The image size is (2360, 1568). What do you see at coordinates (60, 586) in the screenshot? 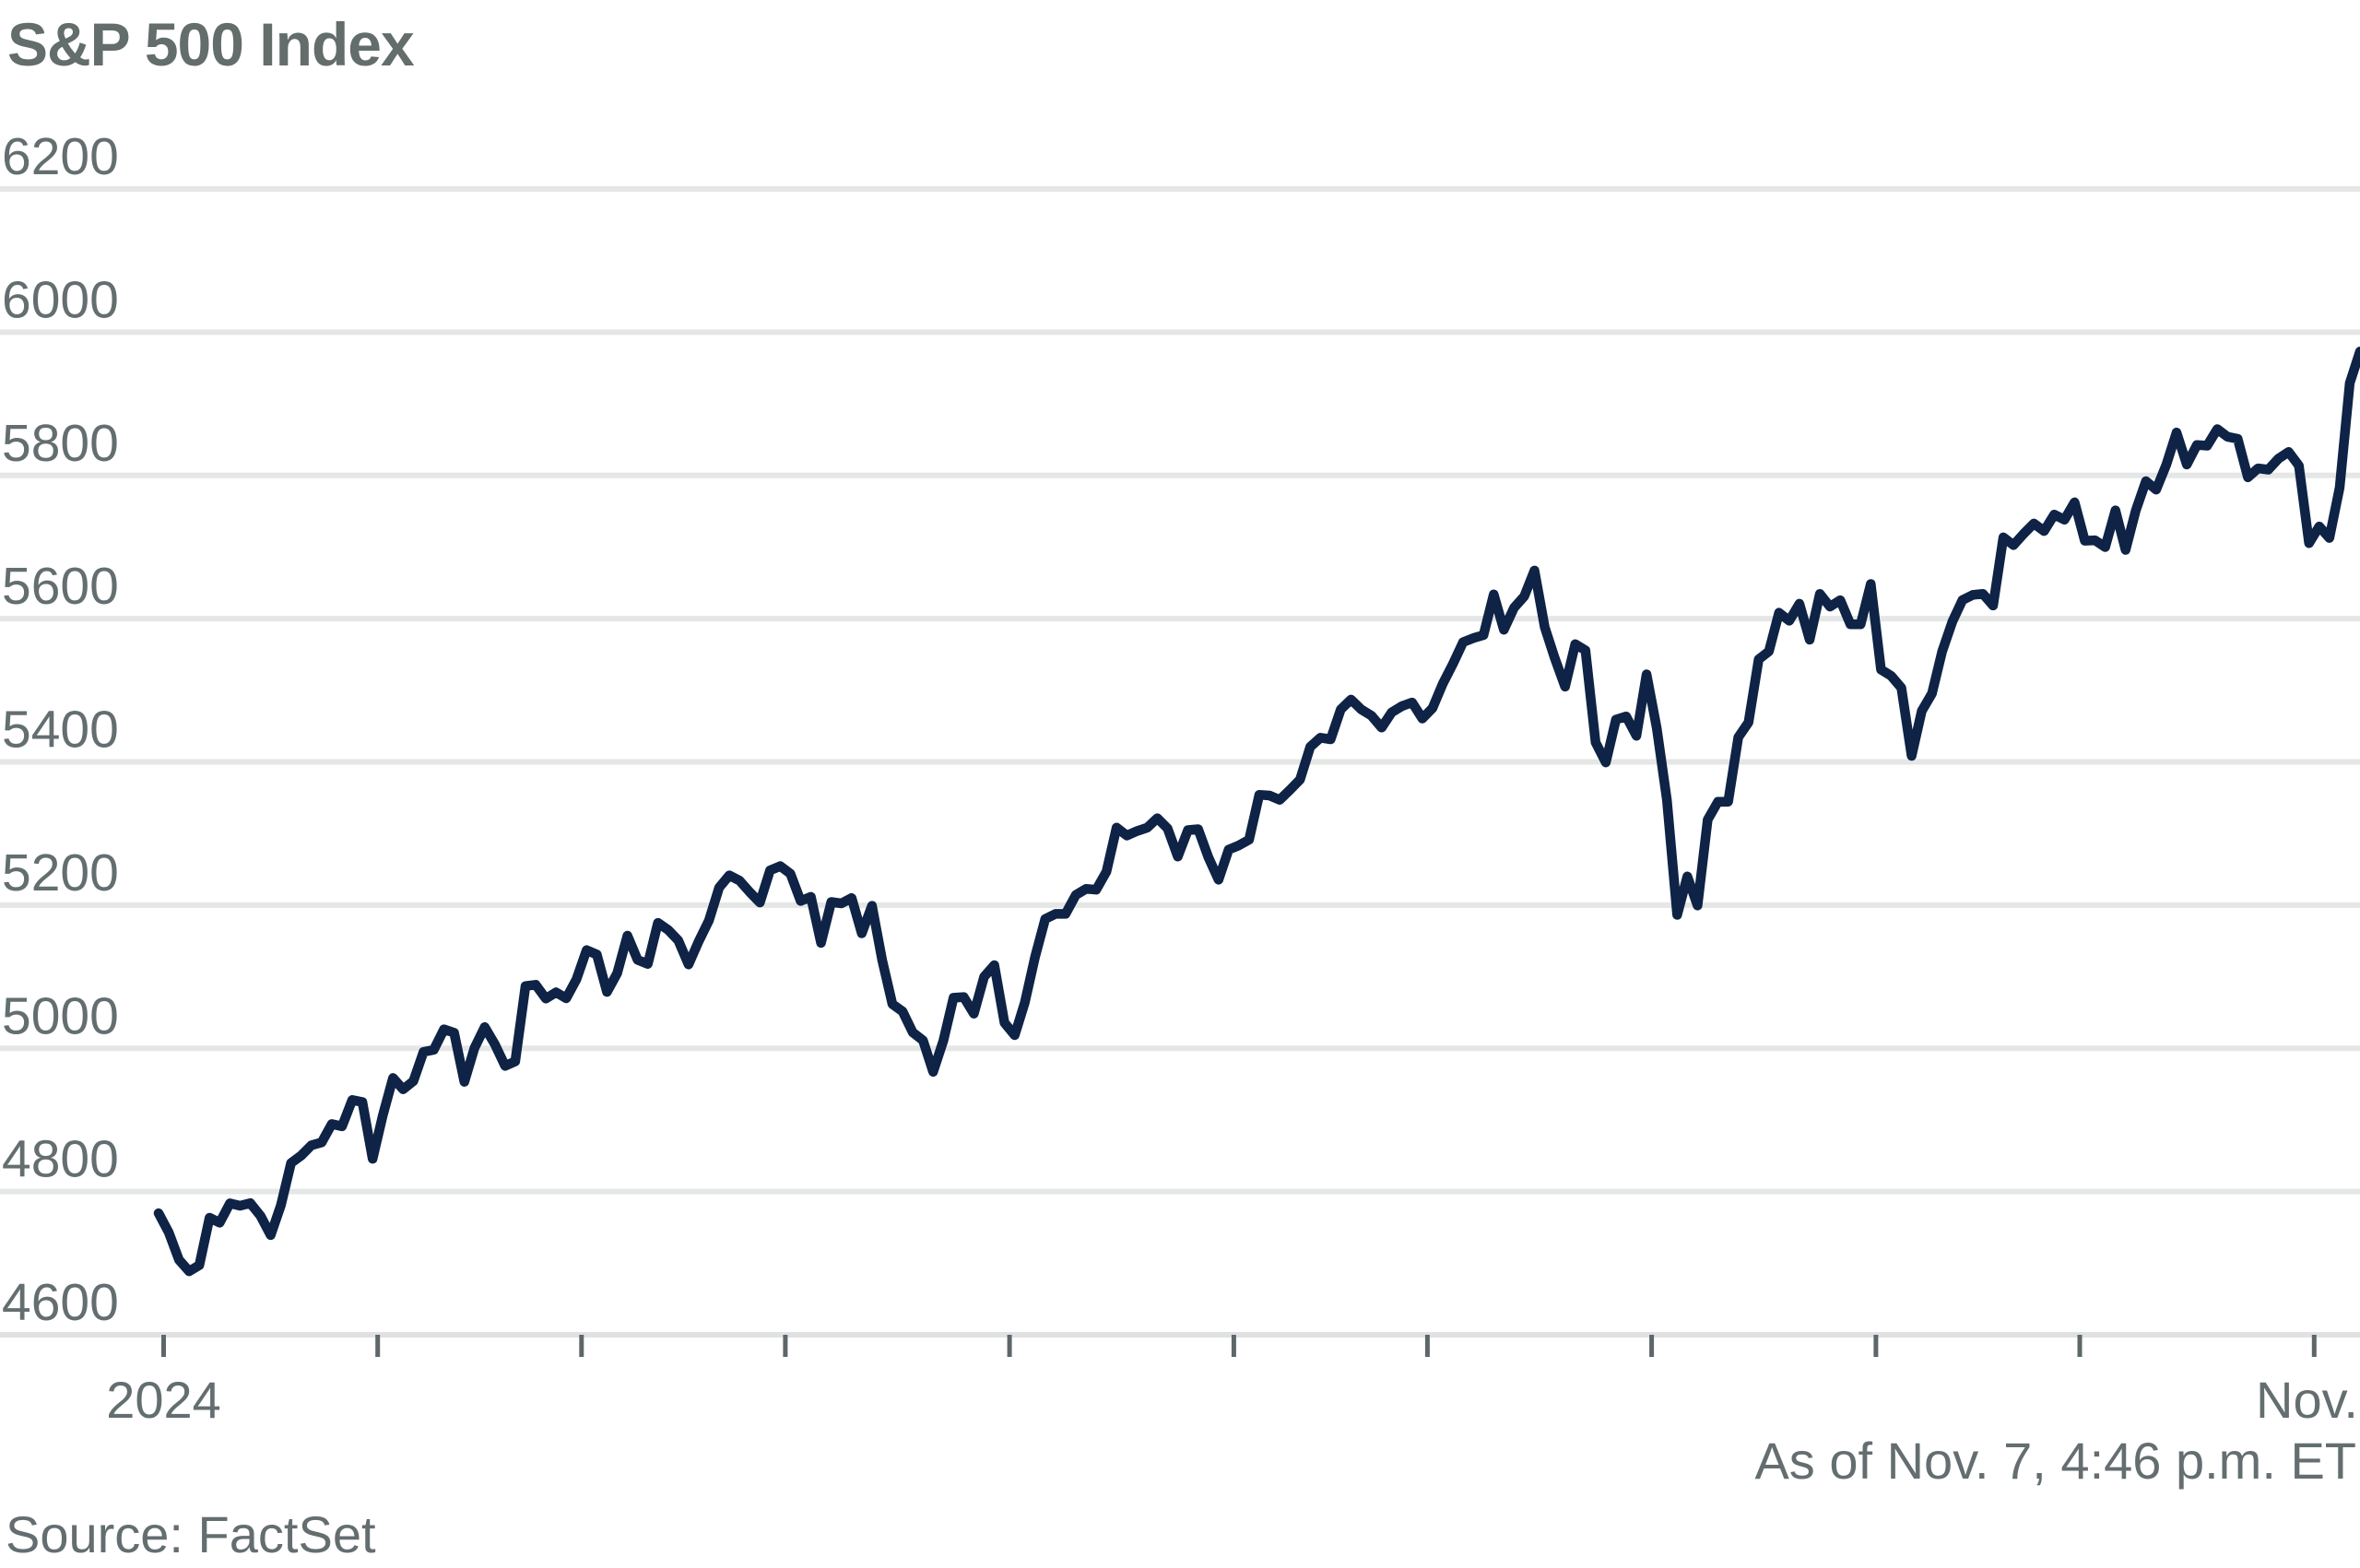
I see `y-axis-label: 5600` at bounding box center [60, 586].